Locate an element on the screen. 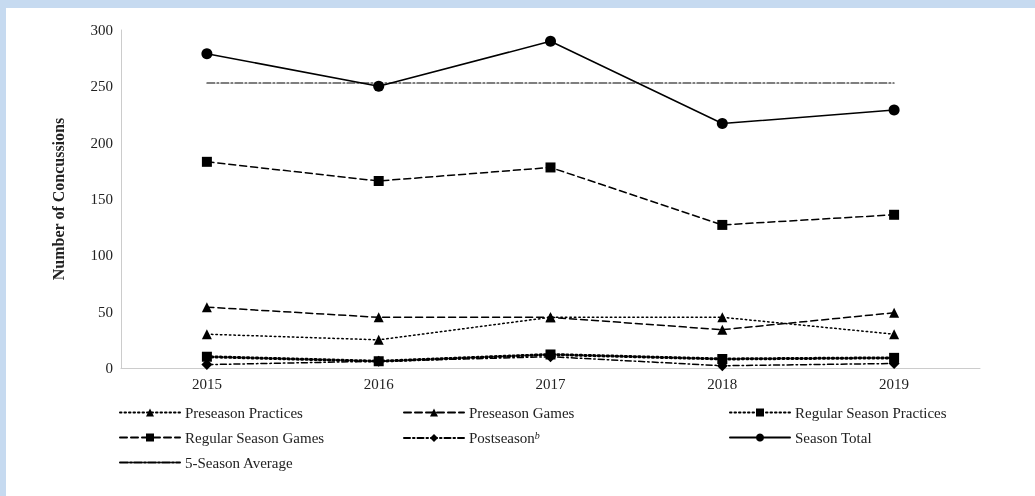 This screenshot has width=1035, height=496. y-tick-label: 200 is located at coordinates (101, 142).